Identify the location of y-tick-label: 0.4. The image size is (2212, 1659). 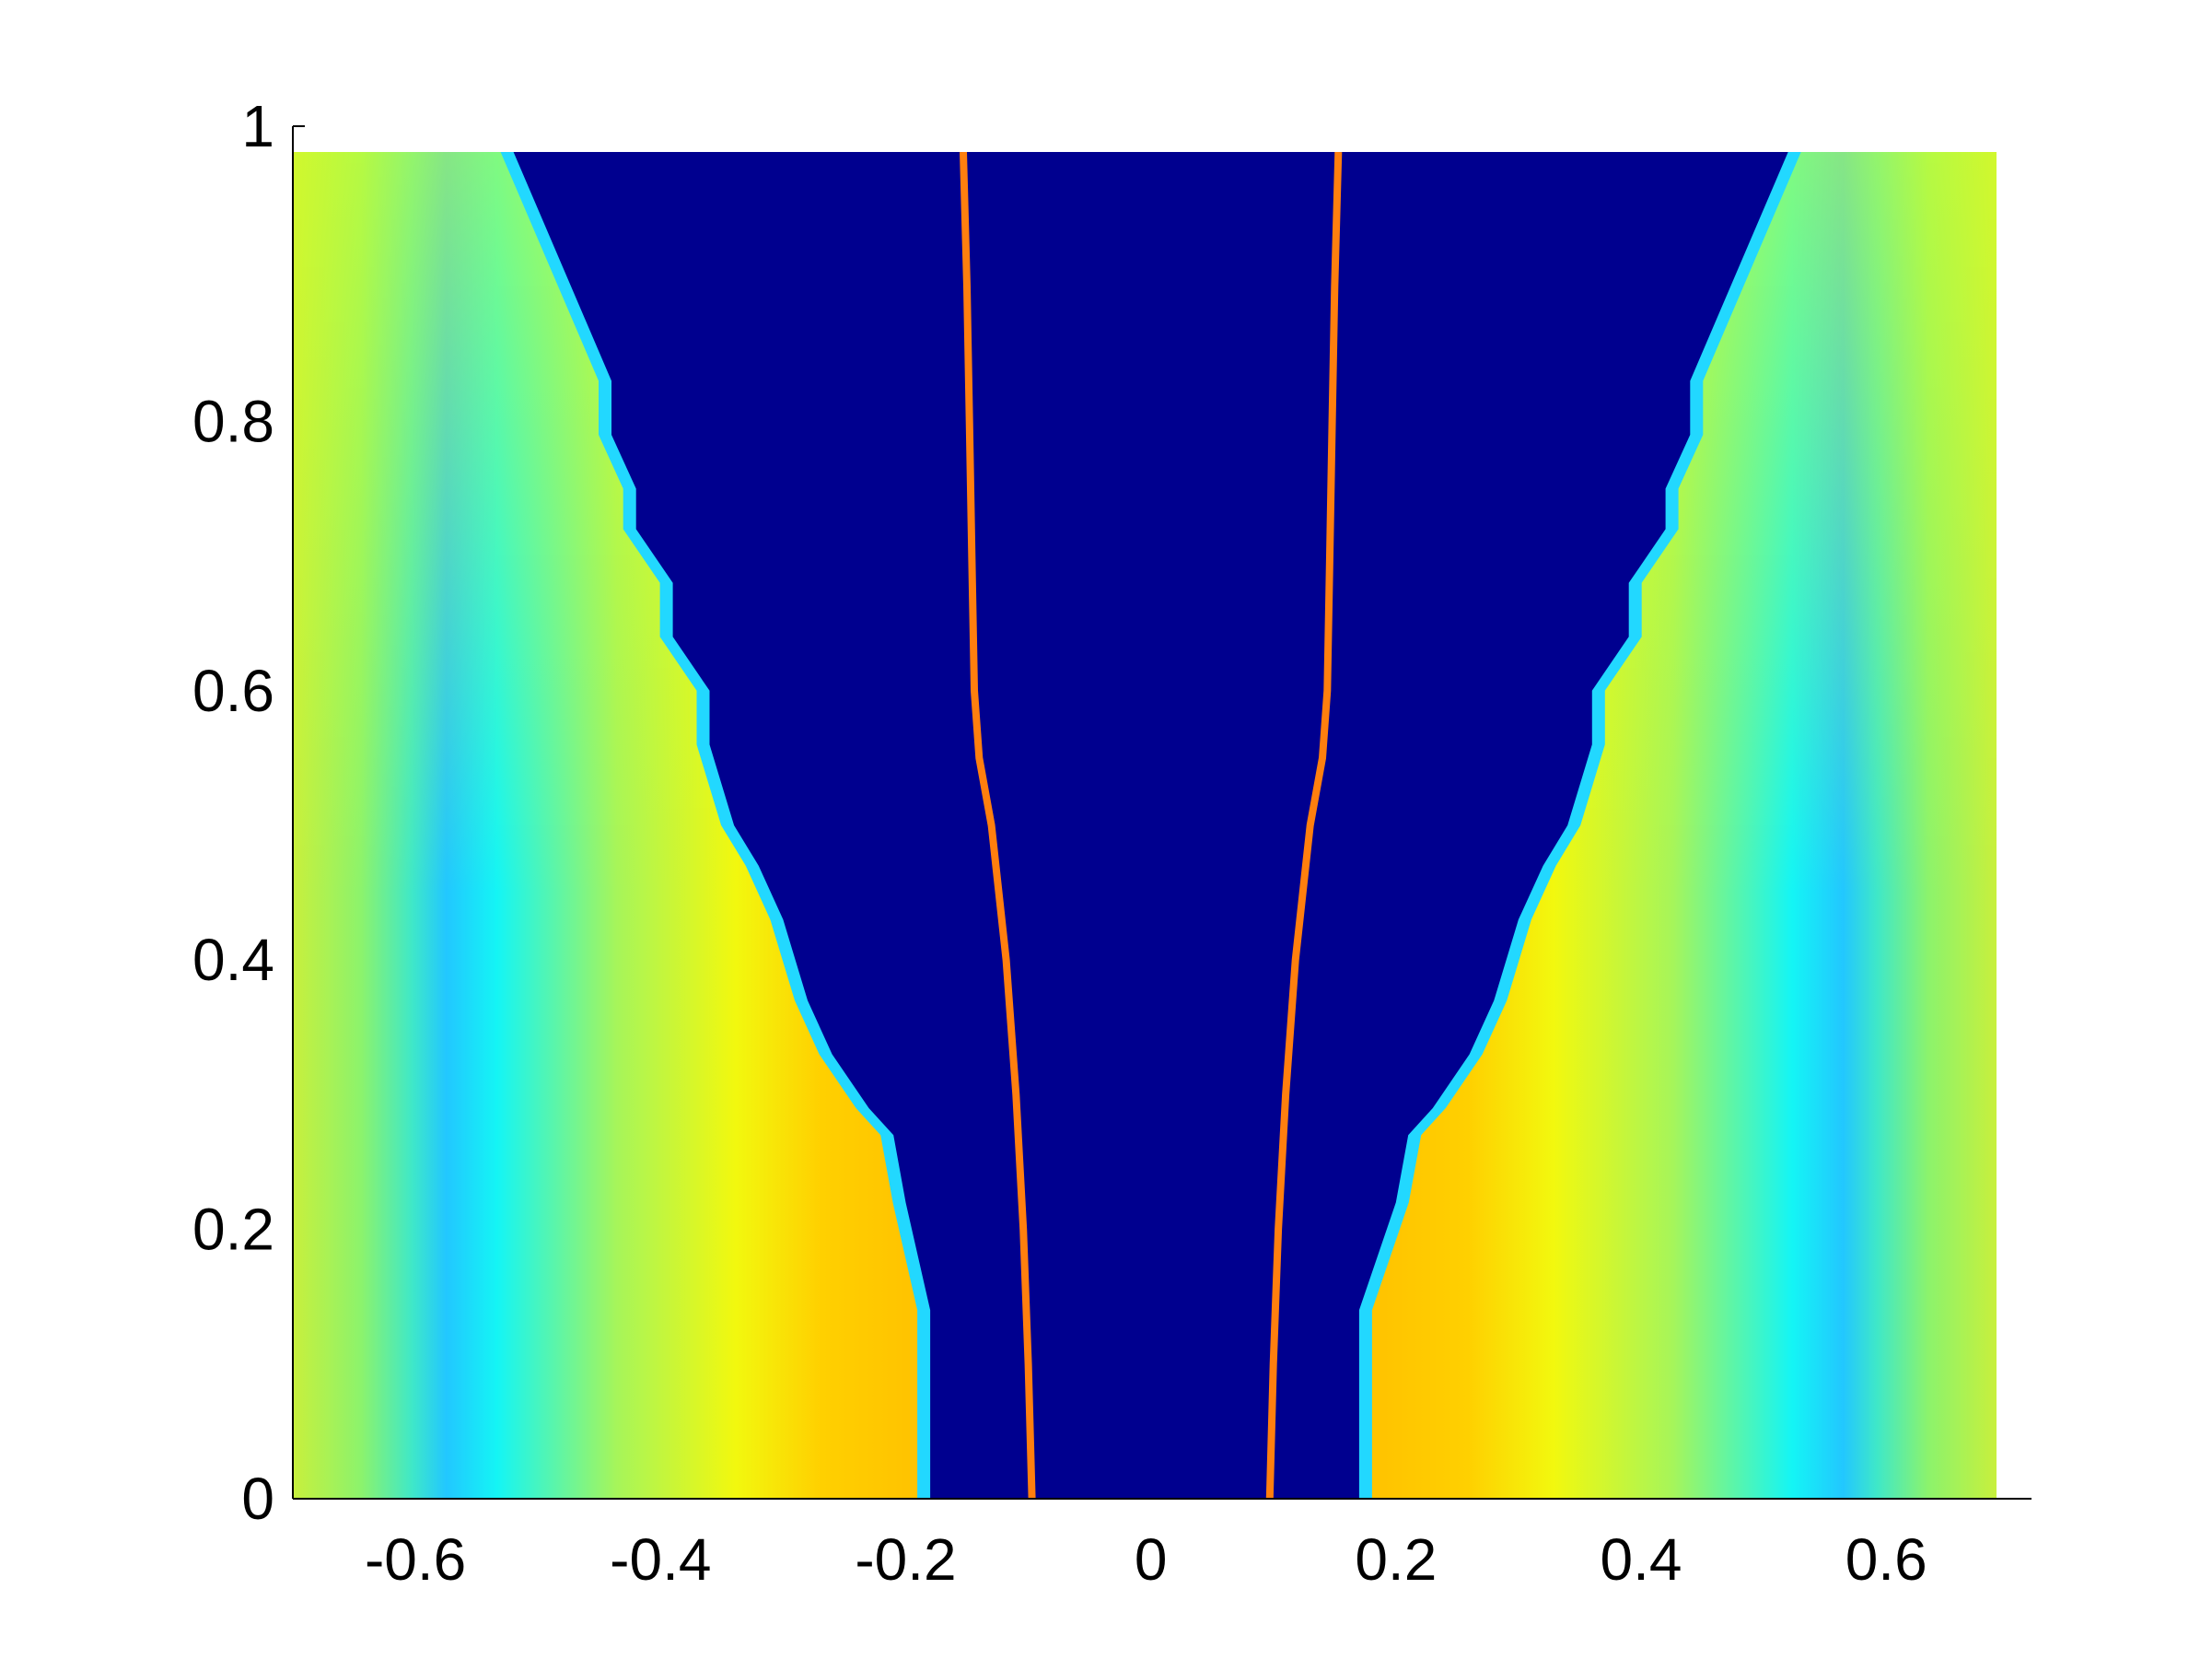
(233, 960).